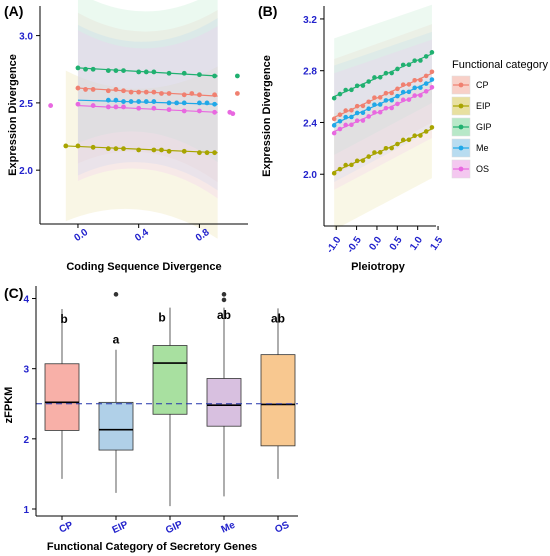 This screenshot has height=556, width=550. I want to click on panel-b-y-title: Expression Divergence, so click(267, 116).